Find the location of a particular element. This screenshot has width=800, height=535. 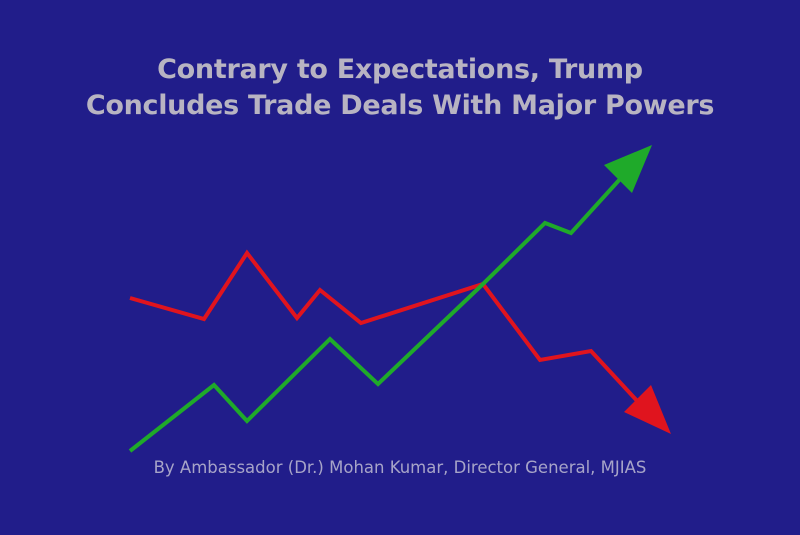

rising-arrowhead is located at coordinates (628, 169).